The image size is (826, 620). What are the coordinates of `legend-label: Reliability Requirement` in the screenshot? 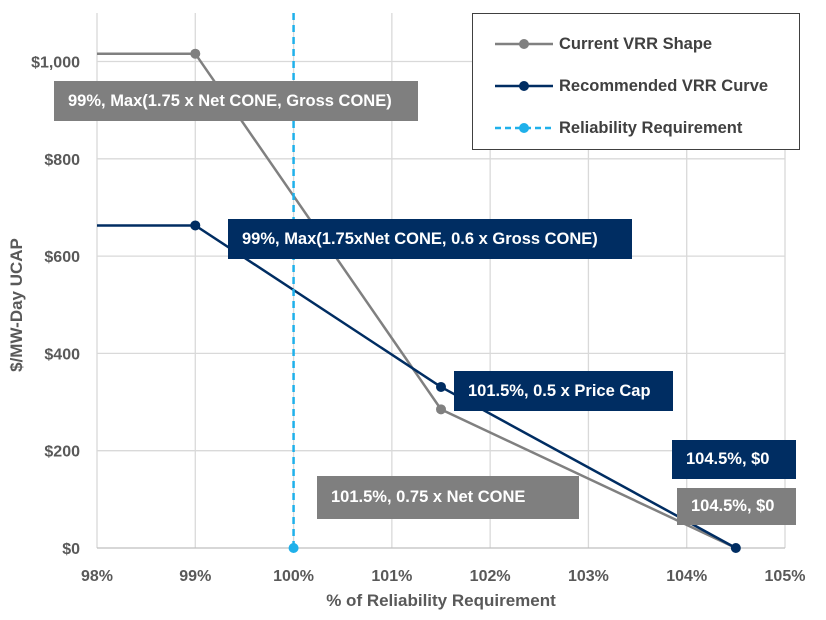 It's located at (651, 127).